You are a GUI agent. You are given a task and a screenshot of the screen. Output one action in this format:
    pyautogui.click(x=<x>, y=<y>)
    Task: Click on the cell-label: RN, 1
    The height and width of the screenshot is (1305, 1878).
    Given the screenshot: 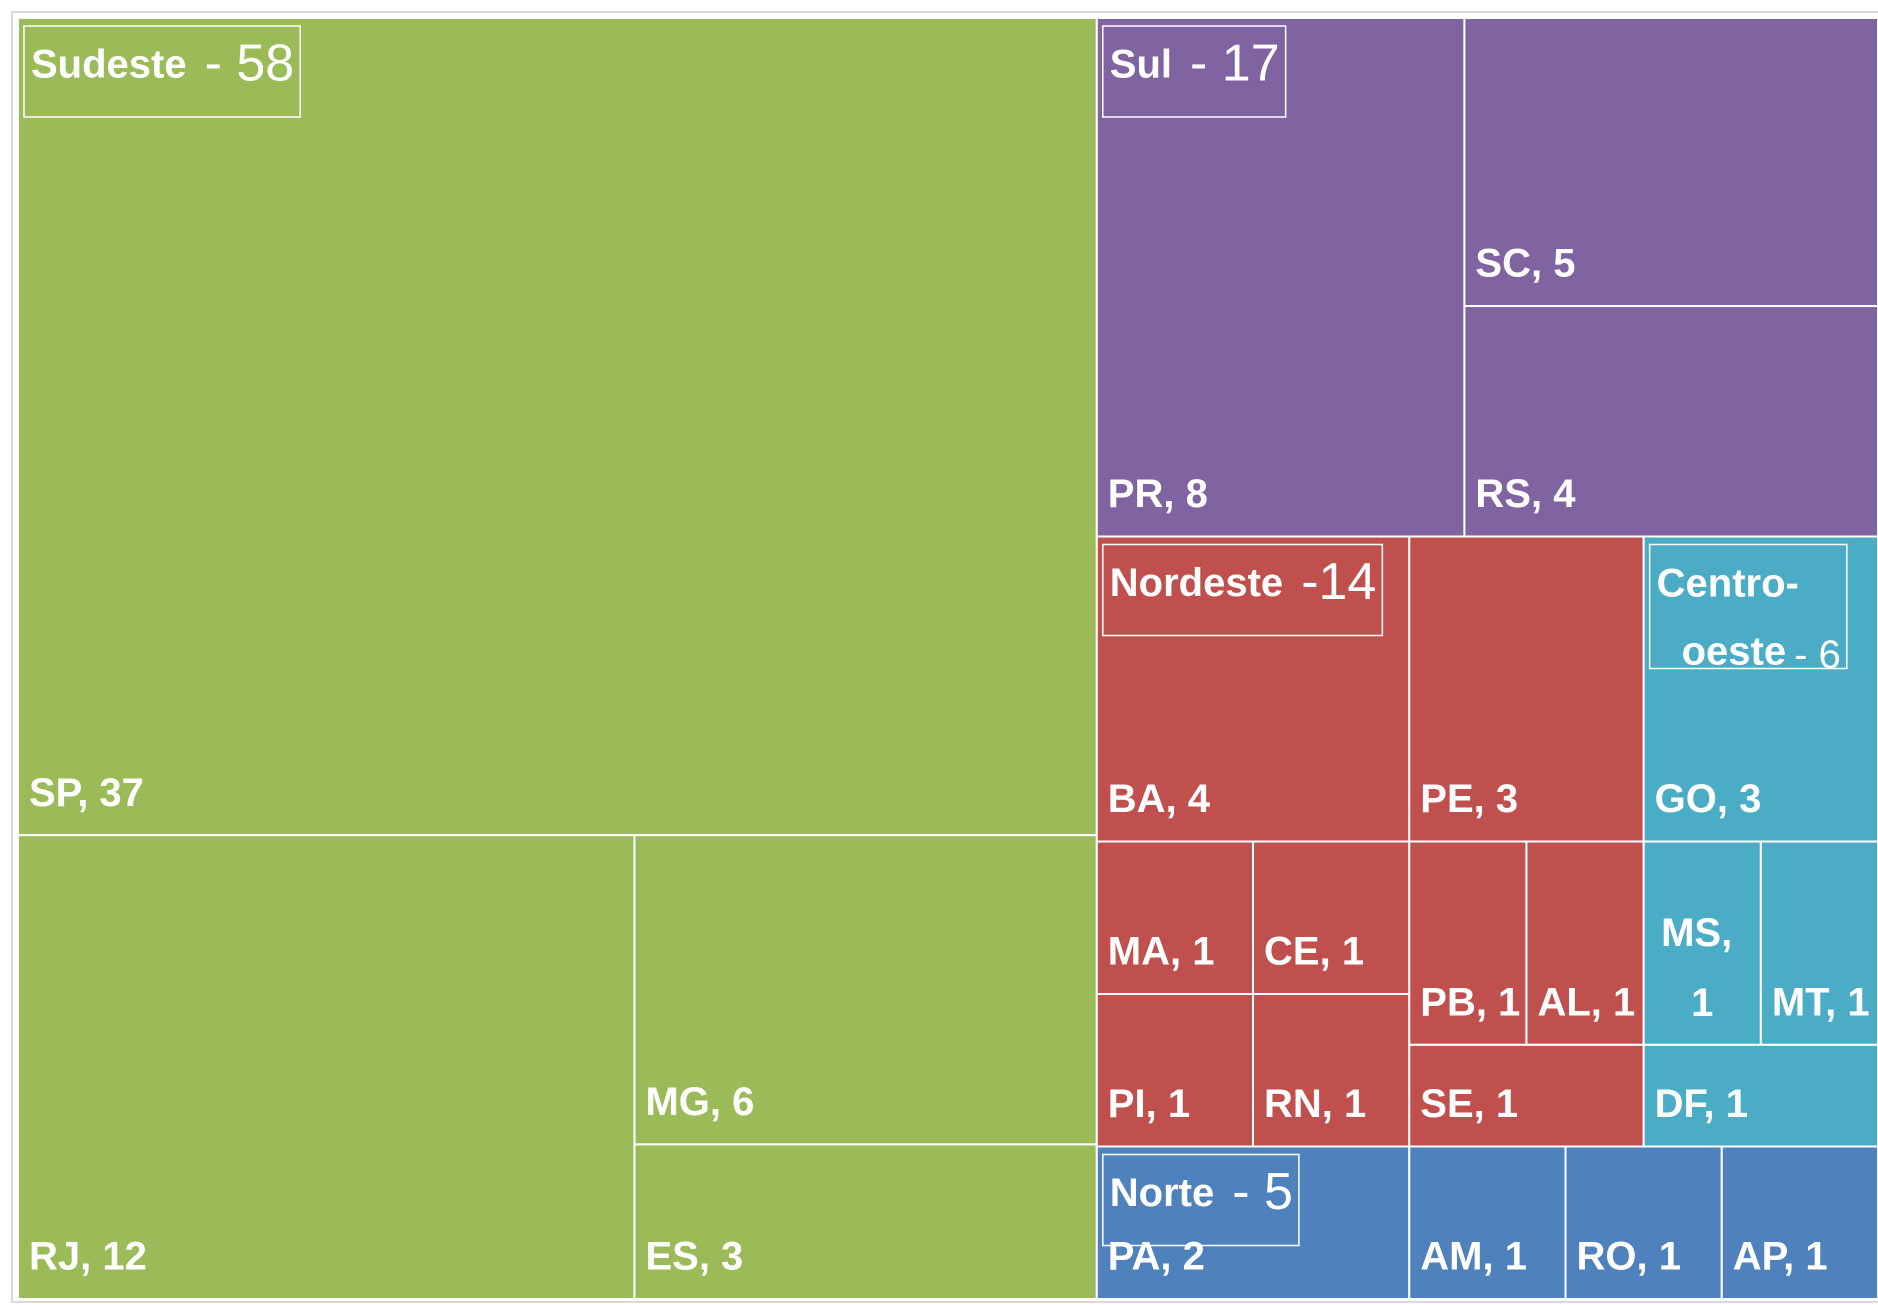 What is the action you would take?
    pyautogui.click(x=1315, y=1104)
    